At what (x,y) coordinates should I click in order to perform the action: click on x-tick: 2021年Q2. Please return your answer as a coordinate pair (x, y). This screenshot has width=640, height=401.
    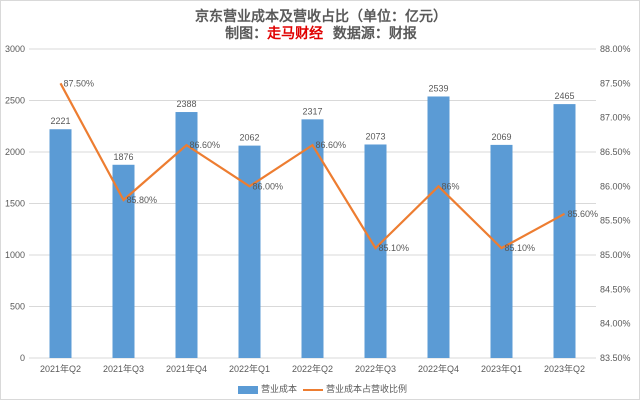
    Looking at the image, I should click on (60, 368).